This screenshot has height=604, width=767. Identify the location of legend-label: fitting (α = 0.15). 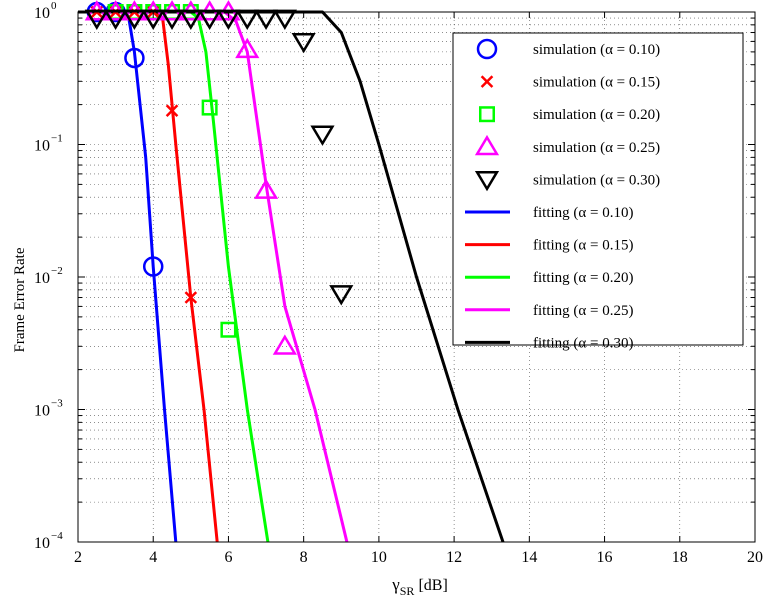
(583, 246).